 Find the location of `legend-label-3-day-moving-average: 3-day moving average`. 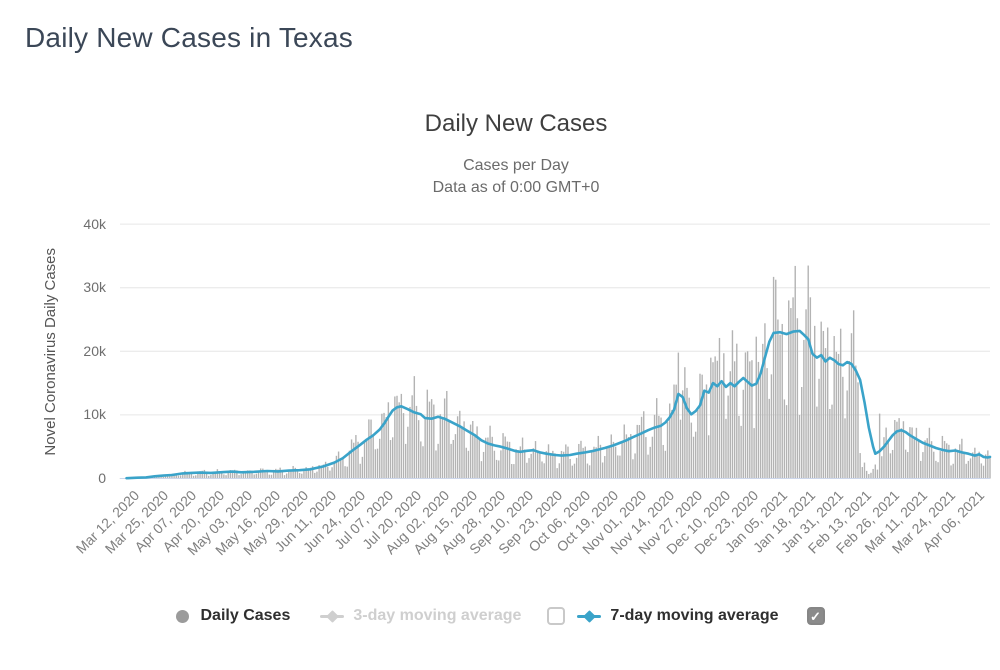

legend-label-3-day-moving-average: 3-day moving average is located at coordinates (437, 615).